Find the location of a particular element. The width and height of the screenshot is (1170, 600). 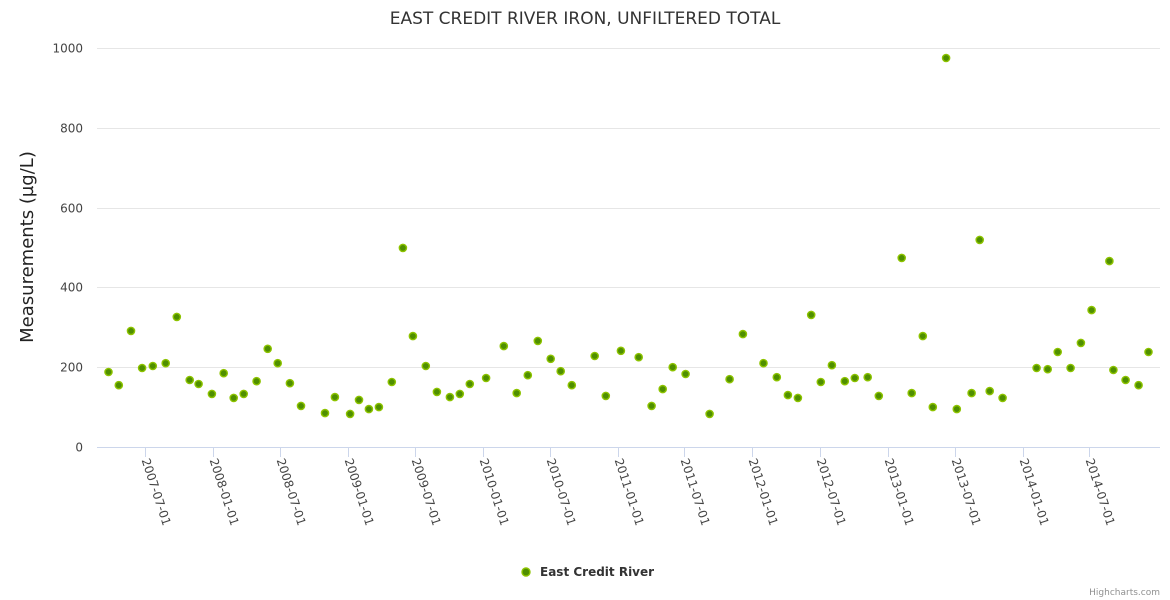

y-tick-label: 0 is located at coordinates (79, 448).